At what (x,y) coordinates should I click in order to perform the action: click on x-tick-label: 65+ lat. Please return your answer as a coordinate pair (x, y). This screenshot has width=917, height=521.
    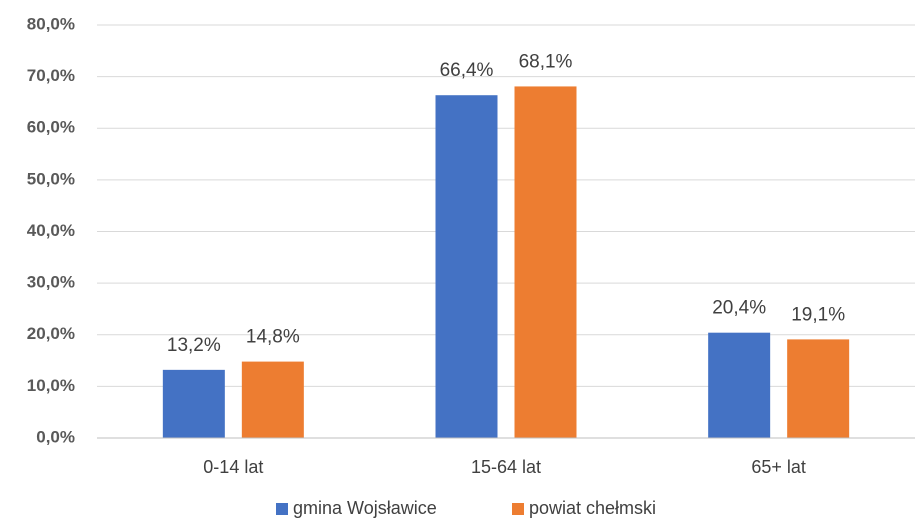
    Looking at the image, I should click on (778, 467).